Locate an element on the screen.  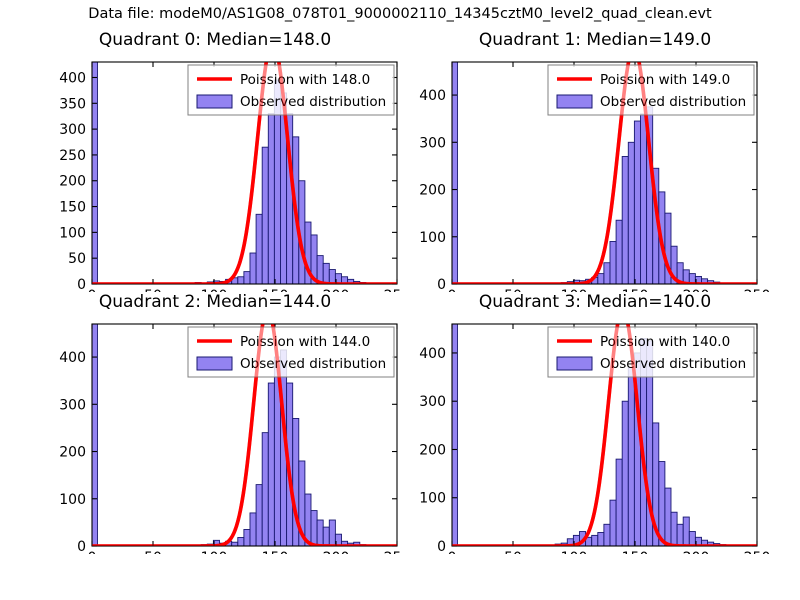
subplot-title-quadrant-0: Quadrant 0: Median=148.0 is located at coordinates (215, 40).